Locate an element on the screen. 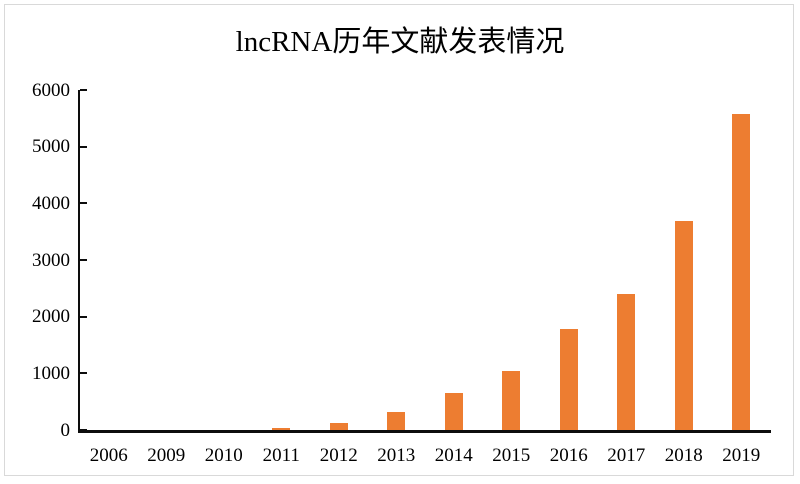  y-axis-tick-label: 5000 is located at coordinates (51, 147).